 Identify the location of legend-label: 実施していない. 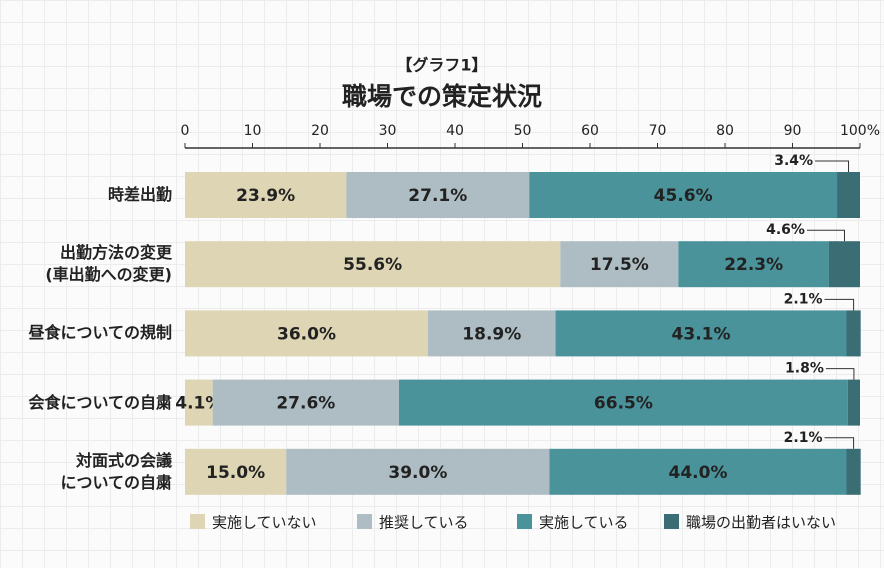
(264, 523).